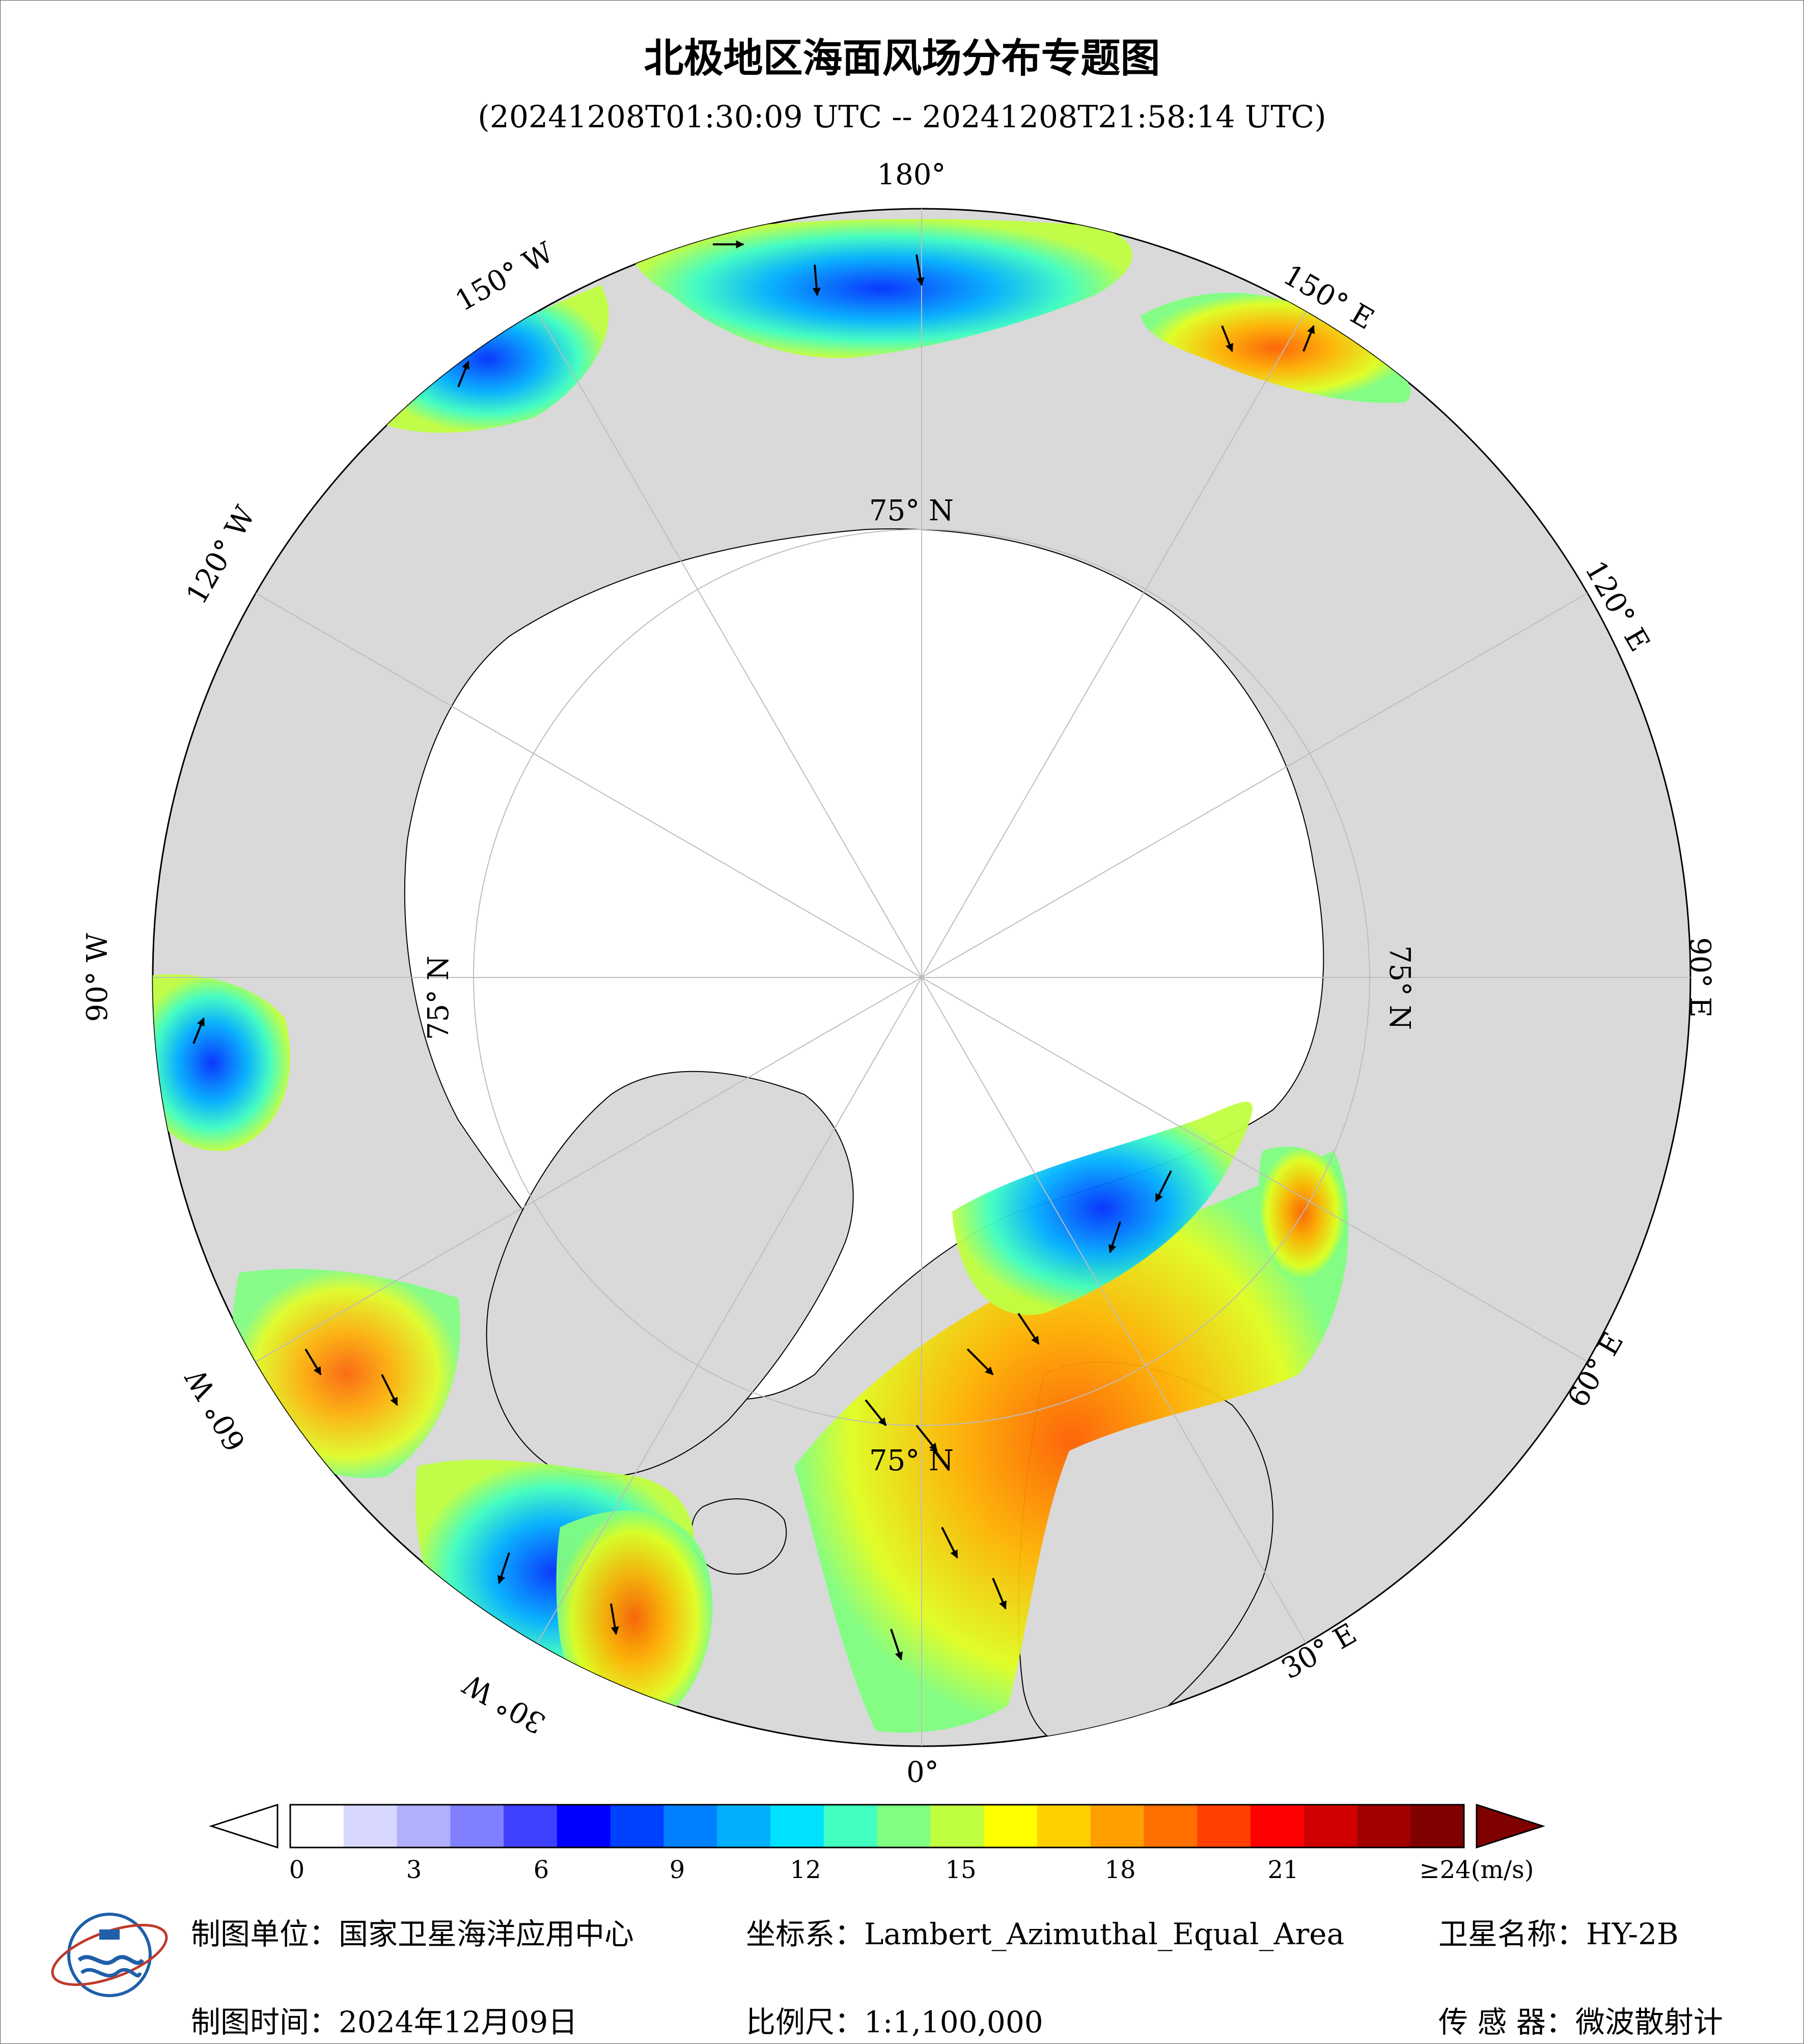 The height and width of the screenshot is (2044, 1804). What do you see at coordinates (1580, 2022) in the screenshot?
I see `footer-sensor: 传 感 器：微波散射计` at bounding box center [1580, 2022].